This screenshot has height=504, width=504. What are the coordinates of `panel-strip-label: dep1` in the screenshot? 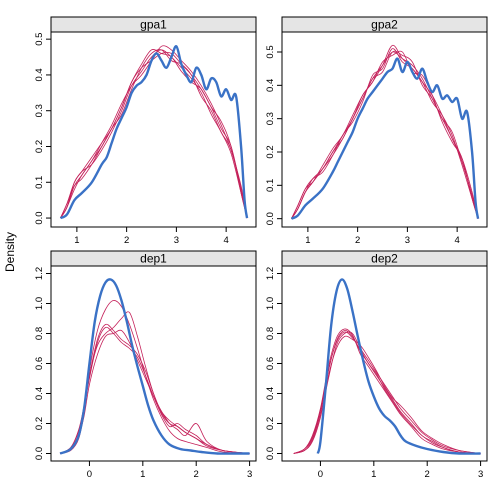 It's located at (153, 259).